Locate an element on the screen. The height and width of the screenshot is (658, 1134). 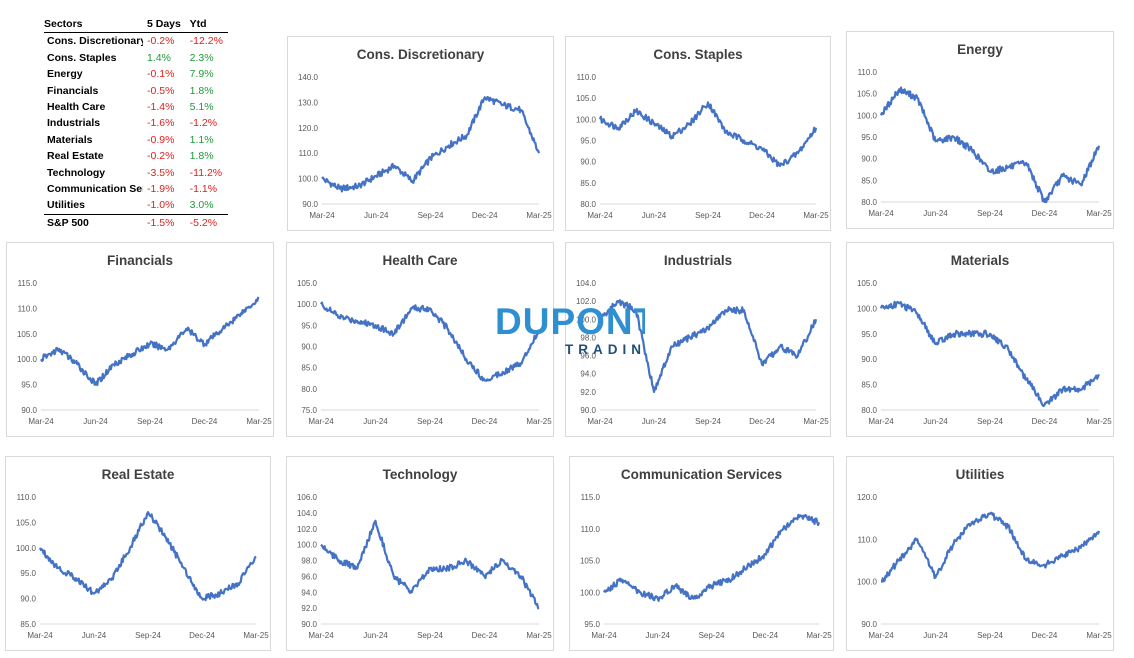
five-day-change: -0.1% is located at coordinates (161, 74).